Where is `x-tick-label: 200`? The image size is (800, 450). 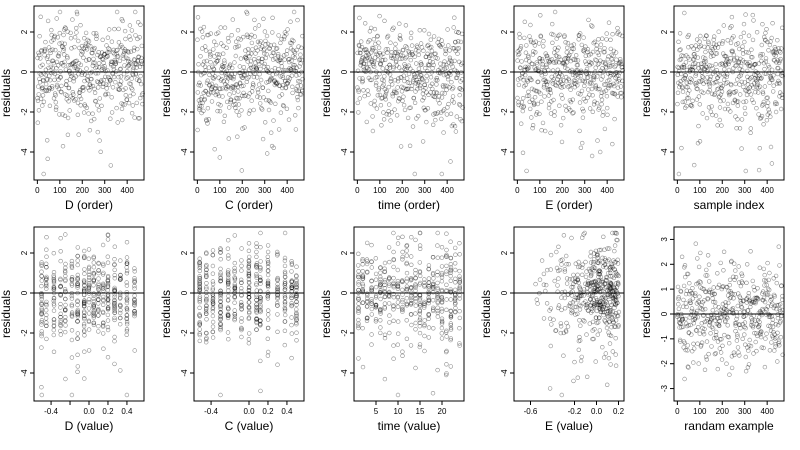 x-tick-label: 200 is located at coordinates (723, 190).